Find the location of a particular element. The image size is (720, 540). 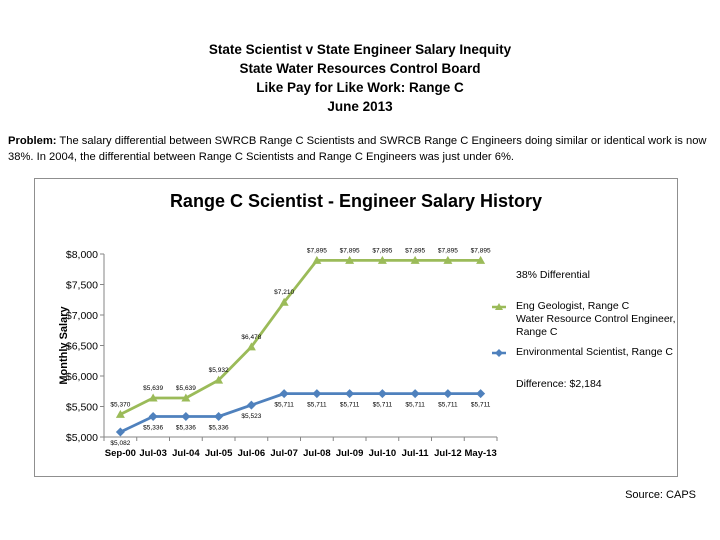

y-tick-label: $6,500 is located at coordinates (82, 347).